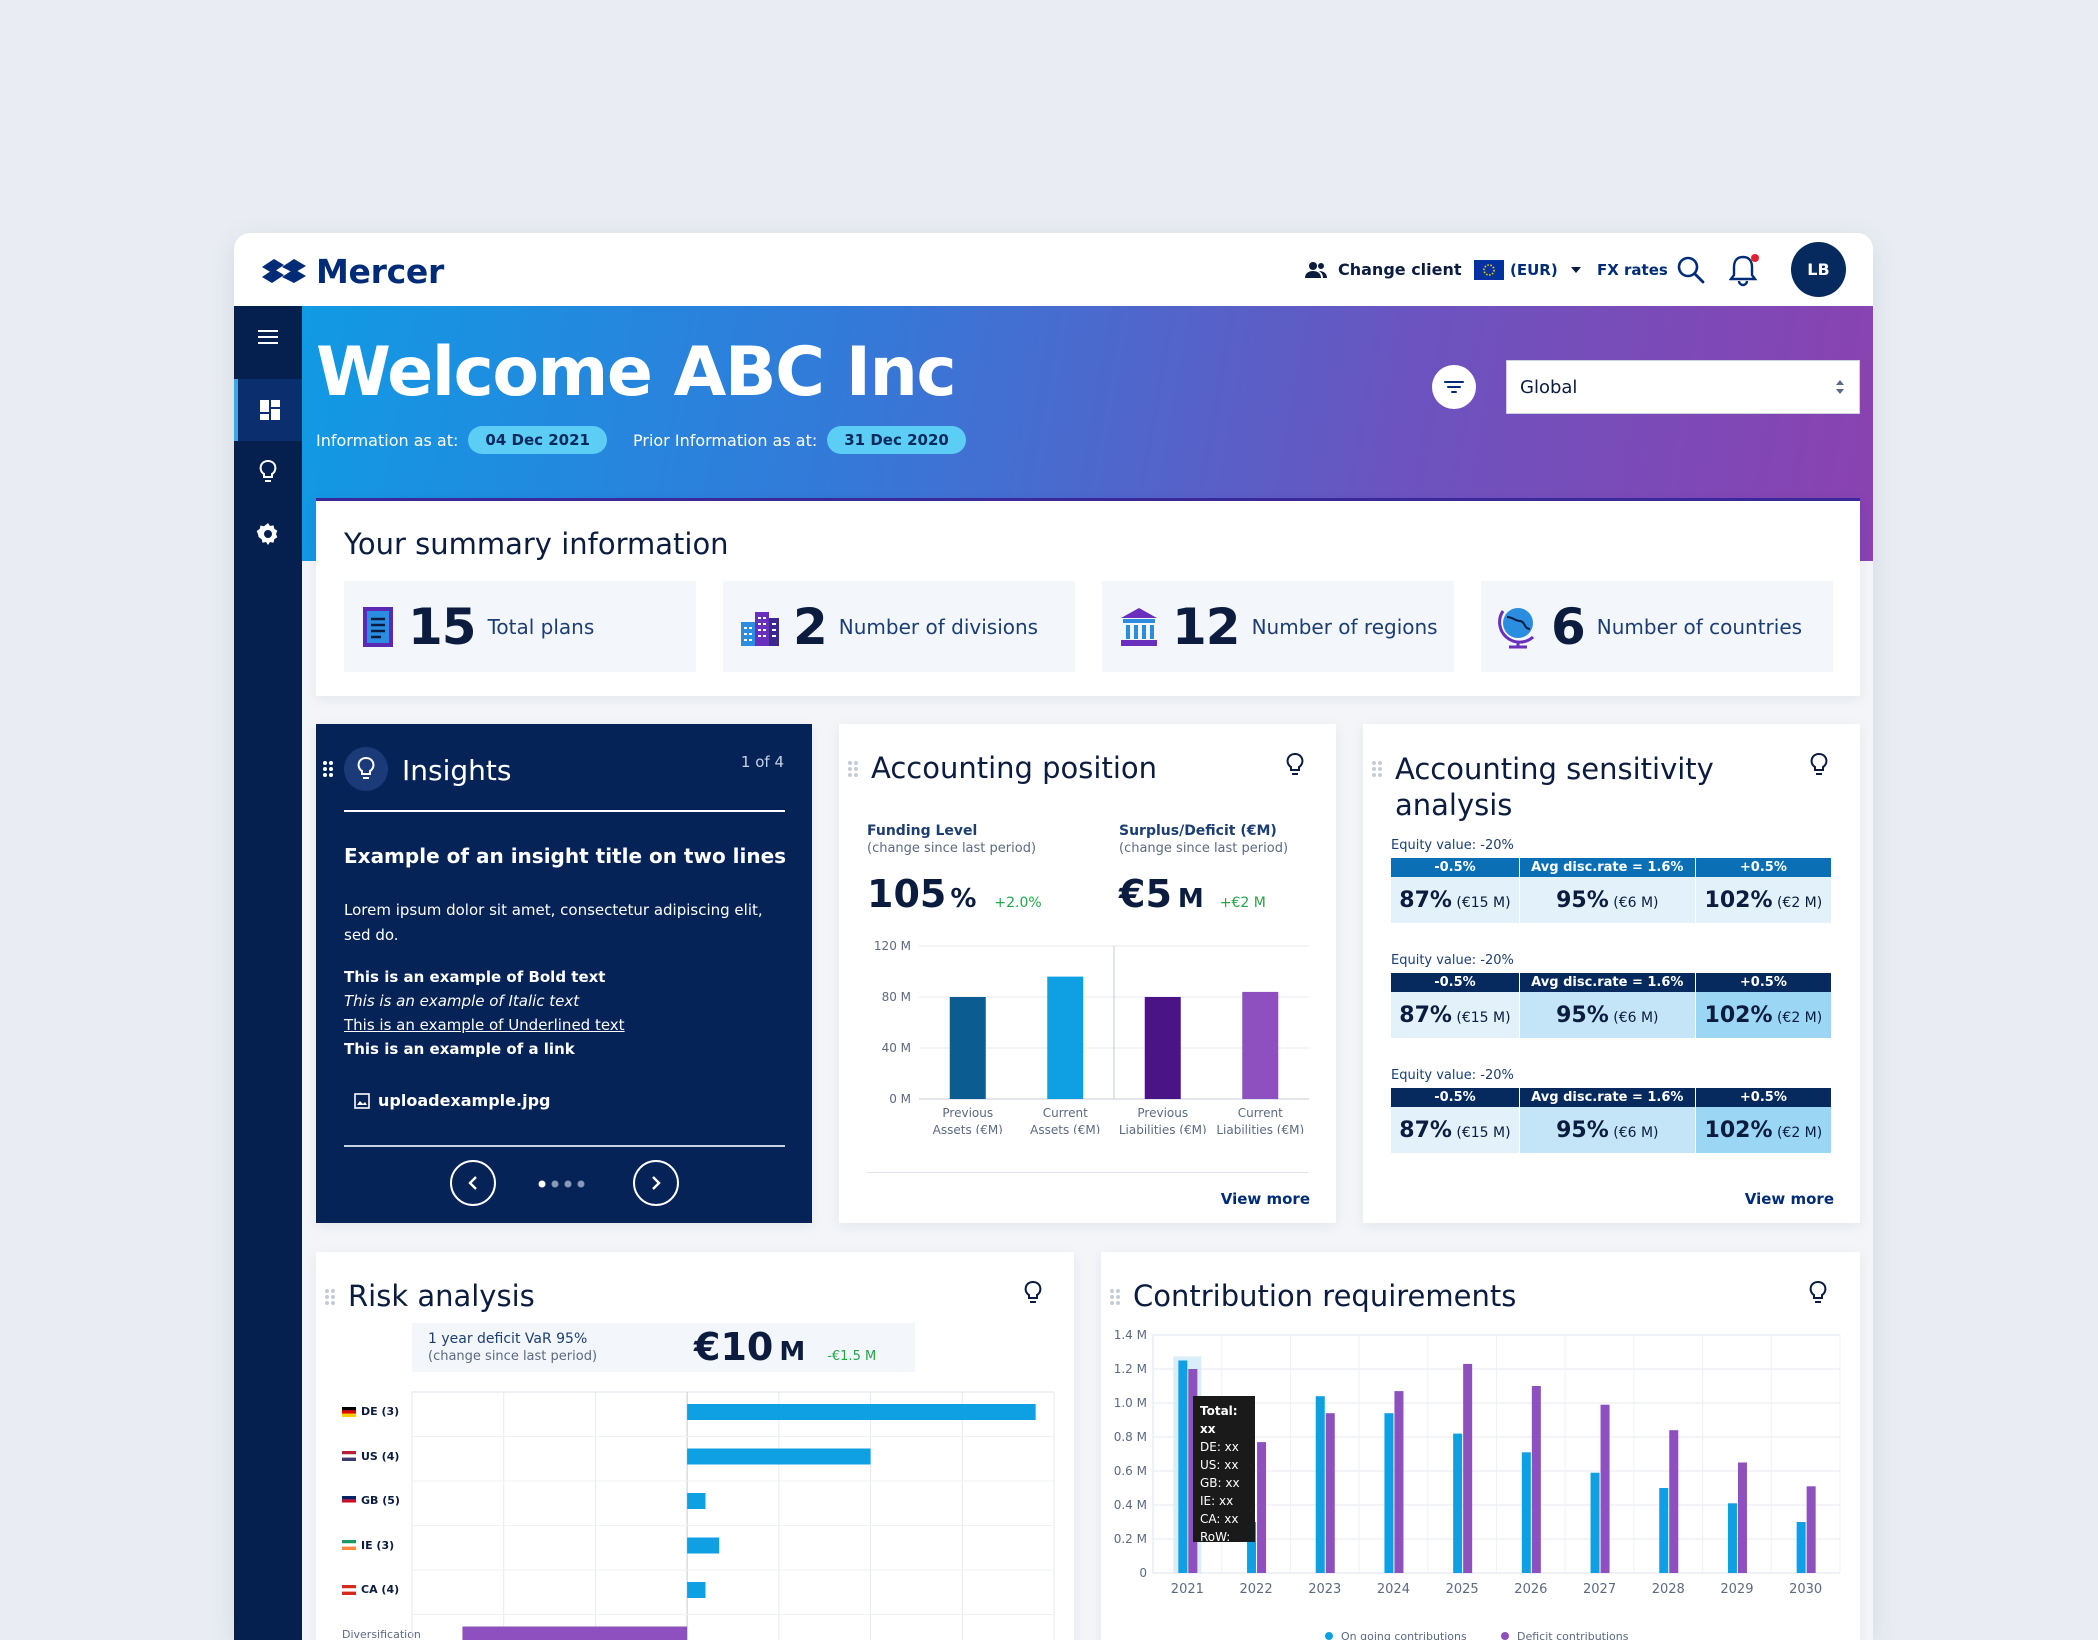 The height and width of the screenshot is (1640, 2098). Describe the element at coordinates (564, 1184) in the screenshot. I see `carousel-dots` at that location.